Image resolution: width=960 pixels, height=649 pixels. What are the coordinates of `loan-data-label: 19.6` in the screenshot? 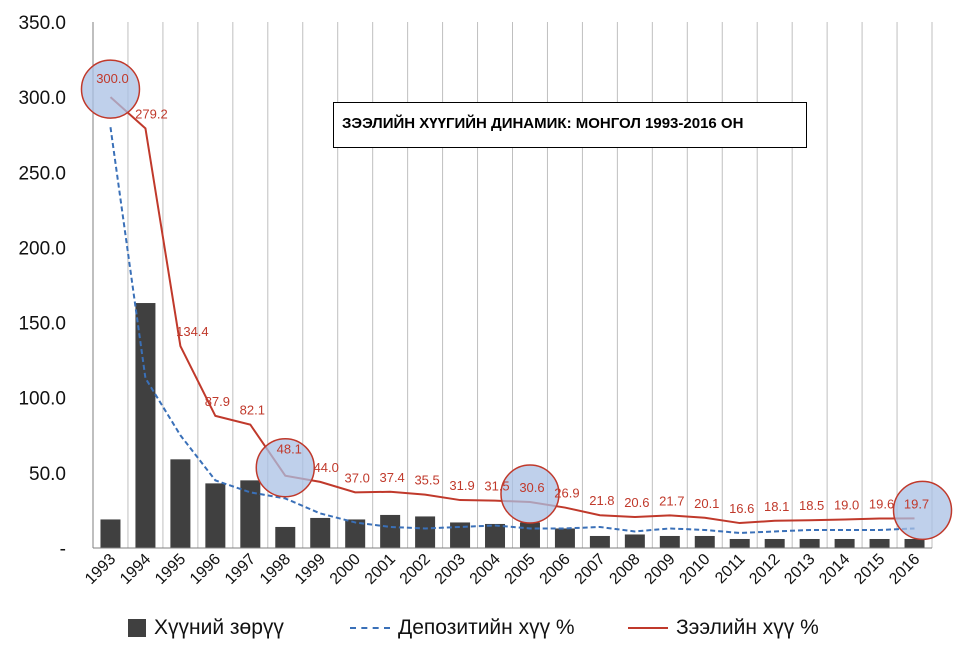 It's located at (881, 504).